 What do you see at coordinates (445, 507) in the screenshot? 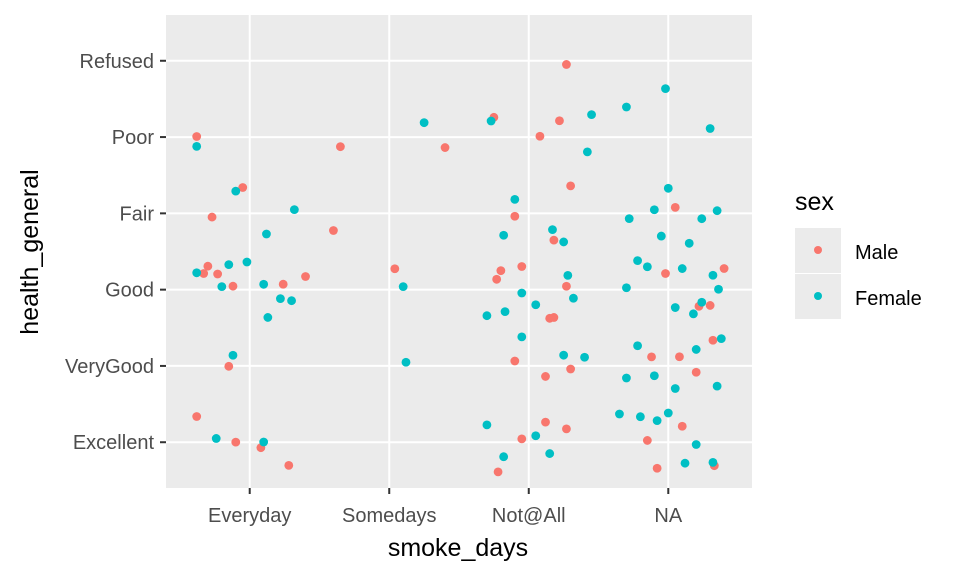
I see `x-axis: Everyday Somedays Not@All NA` at bounding box center [445, 507].